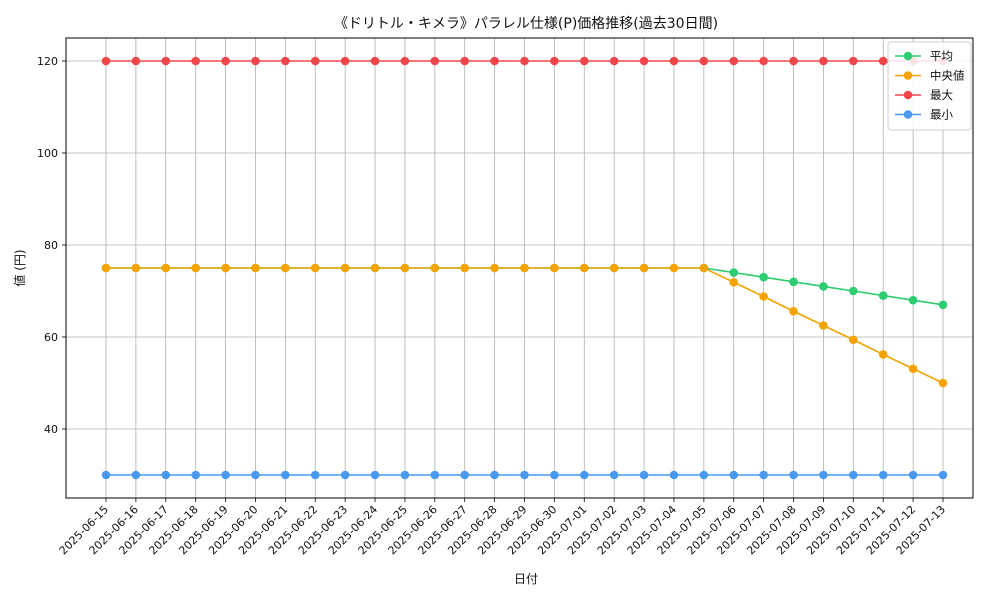 This screenshot has height=600, width=1000. I want to click on y-tick-label: 100, so click(47, 153).